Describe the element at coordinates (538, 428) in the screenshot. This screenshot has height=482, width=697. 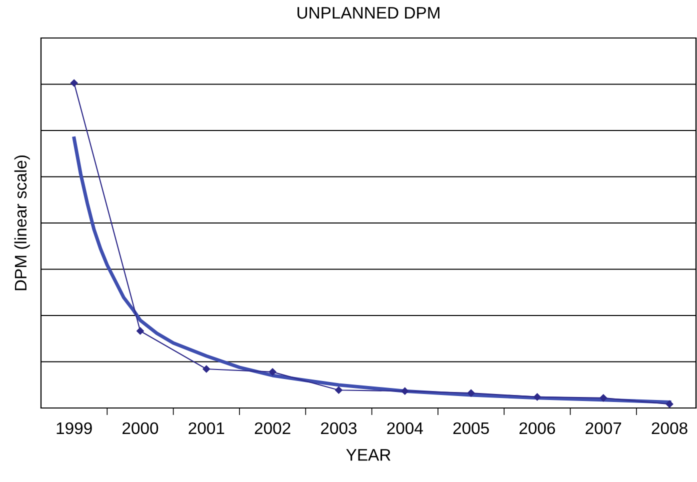
I see `x-tick-label: 2006` at that location.